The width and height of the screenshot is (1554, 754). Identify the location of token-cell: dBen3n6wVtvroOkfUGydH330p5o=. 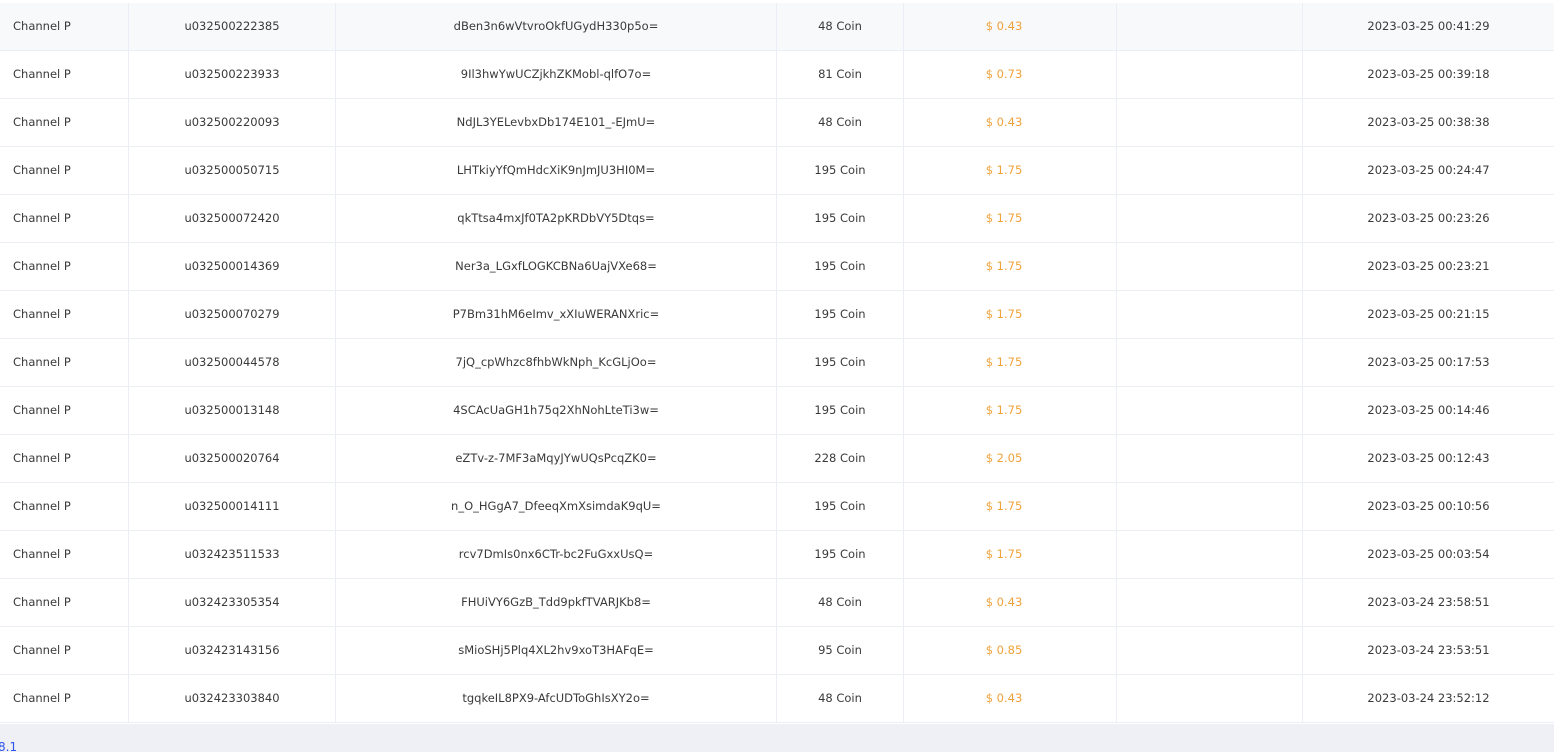
(556, 26).